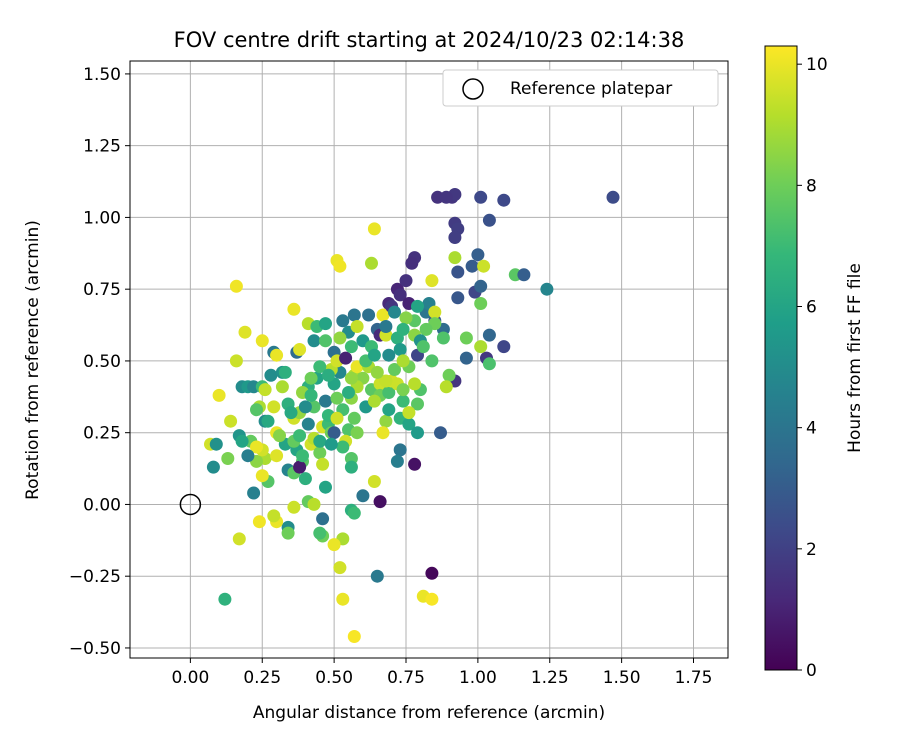 The width and height of the screenshot is (900, 750). What do you see at coordinates (33, 360) in the screenshot?
I see `y-axis-label: Rotation from reference (arcmin)` at bounding box center [33, 360].